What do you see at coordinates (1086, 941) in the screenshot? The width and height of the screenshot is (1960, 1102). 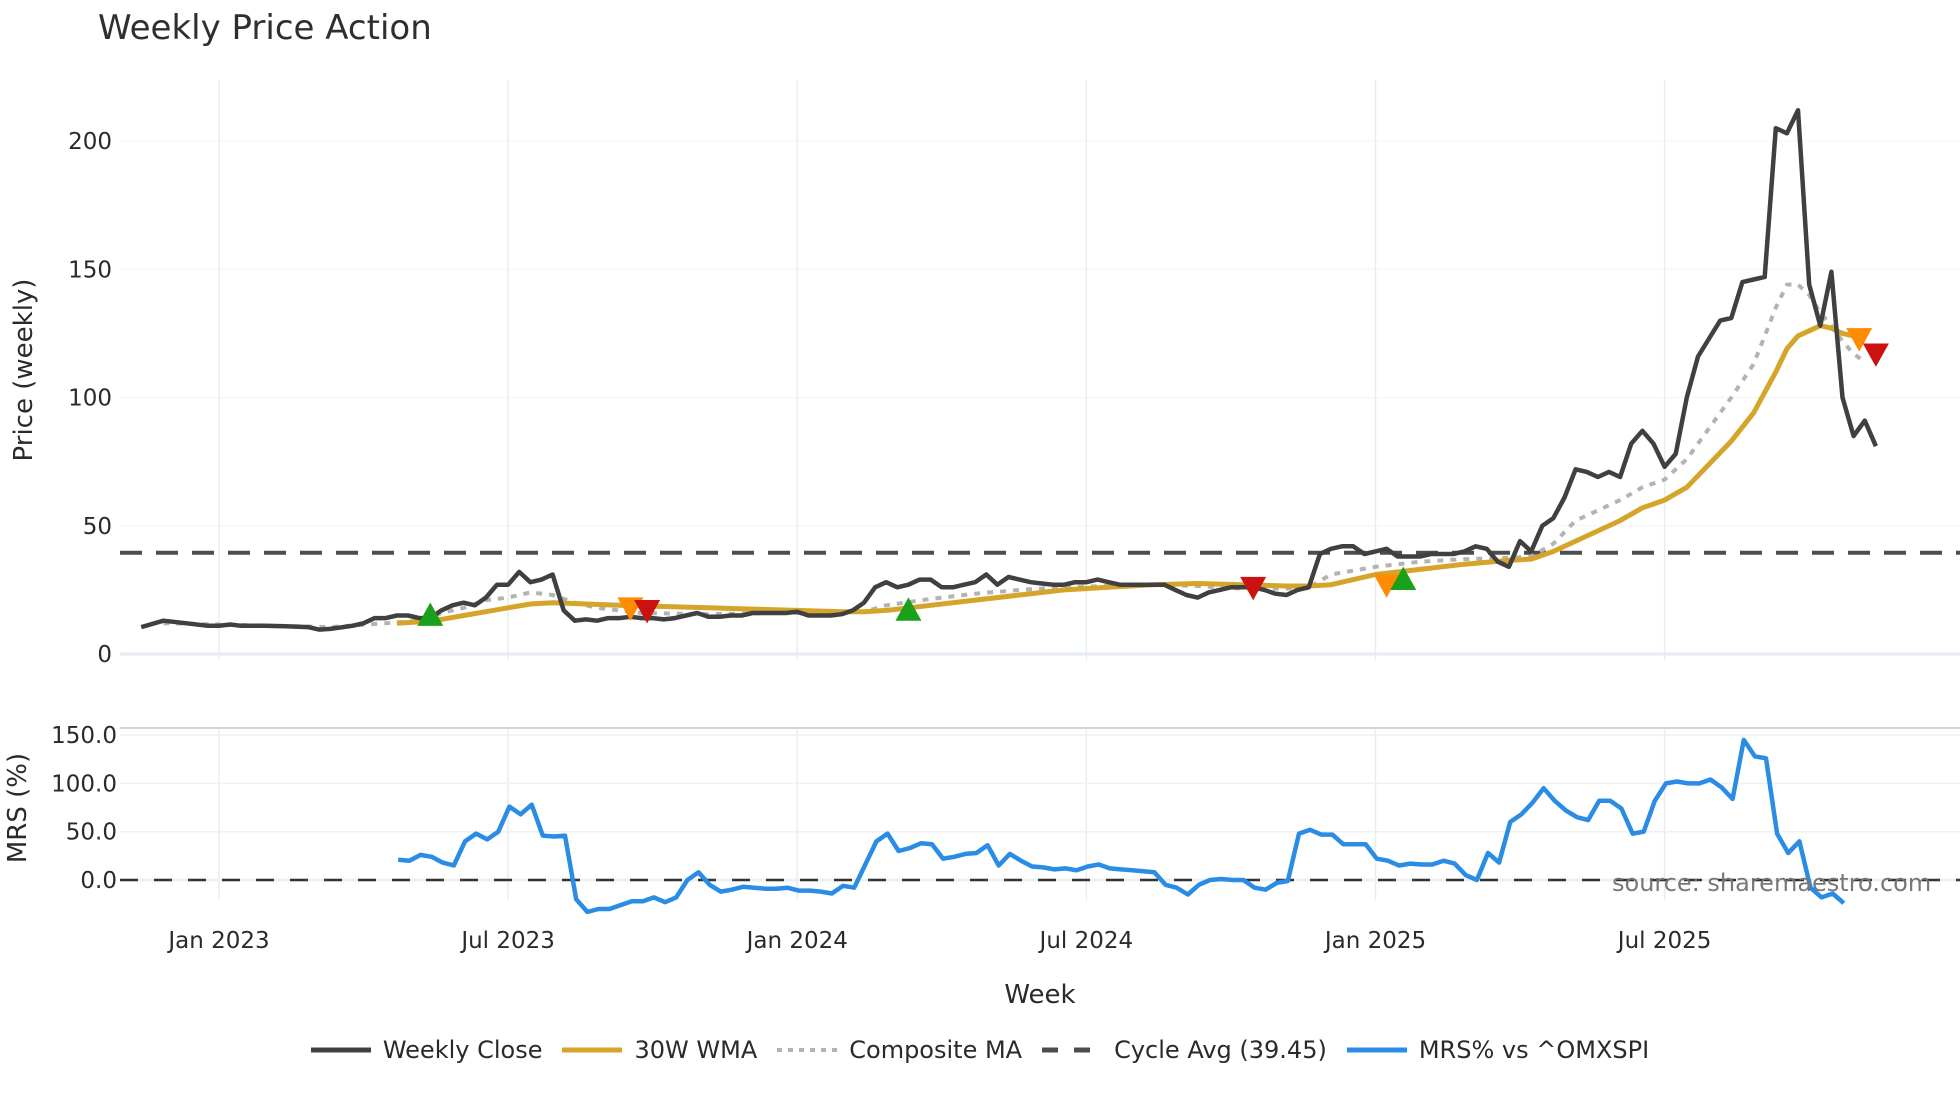 I see `x-tick-label: Jul 2024` at bounding box center [1086, 941].